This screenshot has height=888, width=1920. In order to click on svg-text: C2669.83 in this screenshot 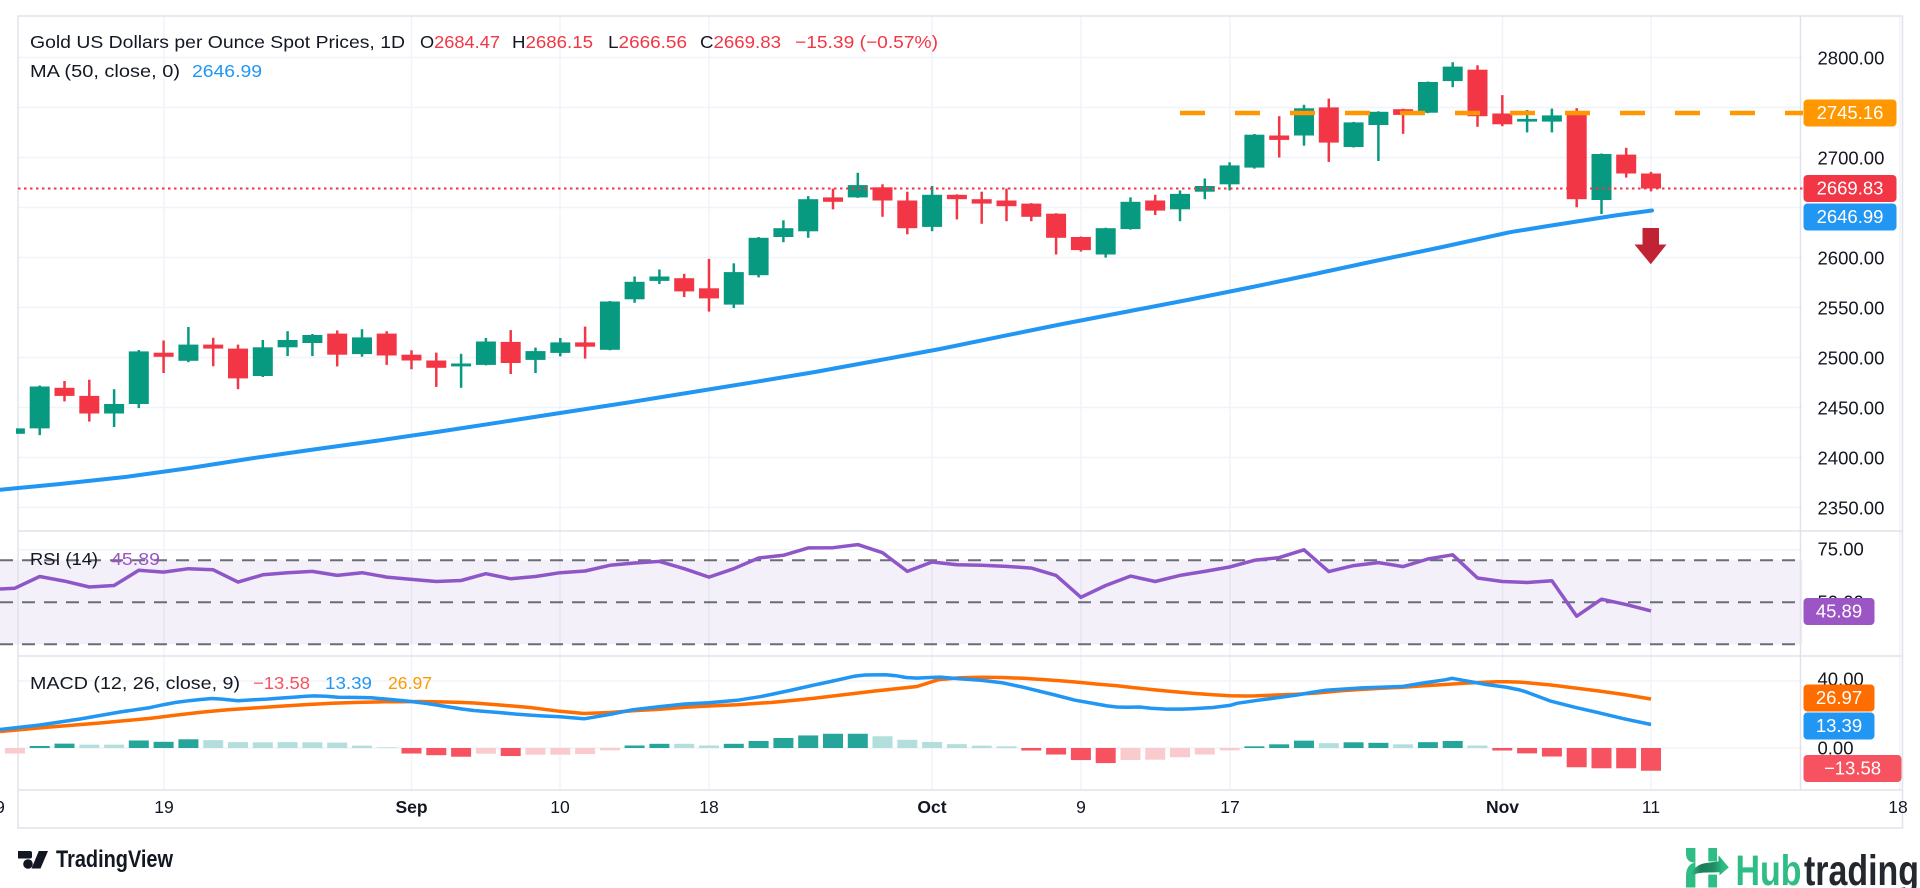, I will do `click(740, 42)`.